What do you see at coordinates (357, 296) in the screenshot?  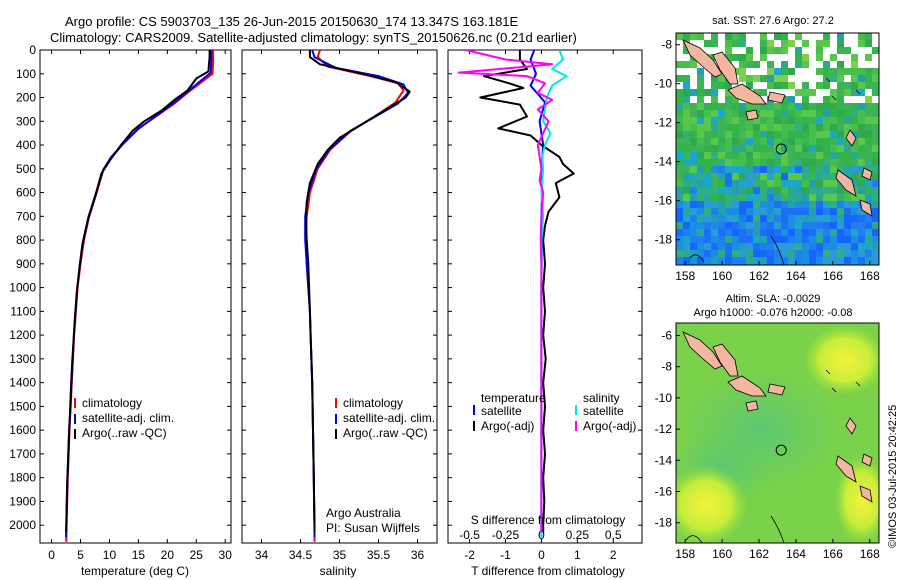 I see `salinity-series` at bounding box center [357, 296].